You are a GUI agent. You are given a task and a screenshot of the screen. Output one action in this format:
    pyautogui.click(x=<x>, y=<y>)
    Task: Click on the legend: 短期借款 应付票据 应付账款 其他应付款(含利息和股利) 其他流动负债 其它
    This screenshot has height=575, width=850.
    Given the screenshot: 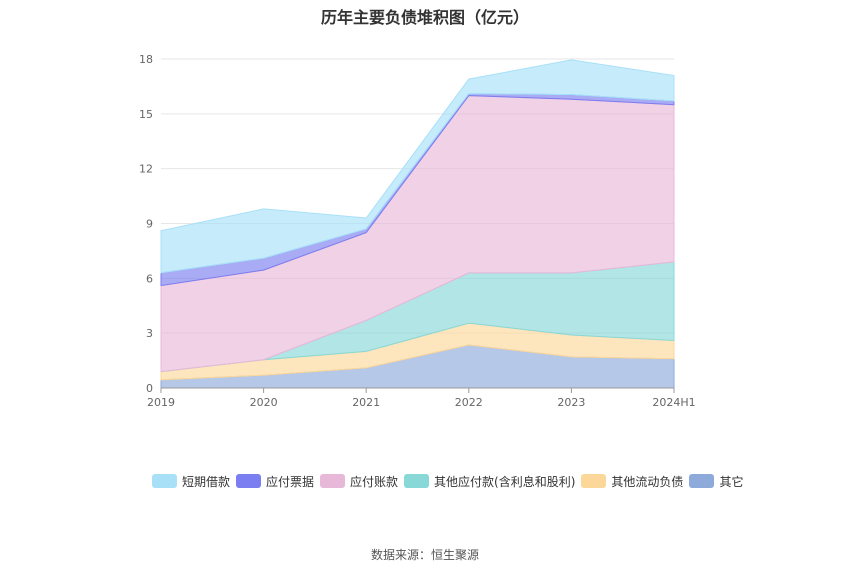 What is the action you would take?
    pyautogui.click(x=452, y=485)
    